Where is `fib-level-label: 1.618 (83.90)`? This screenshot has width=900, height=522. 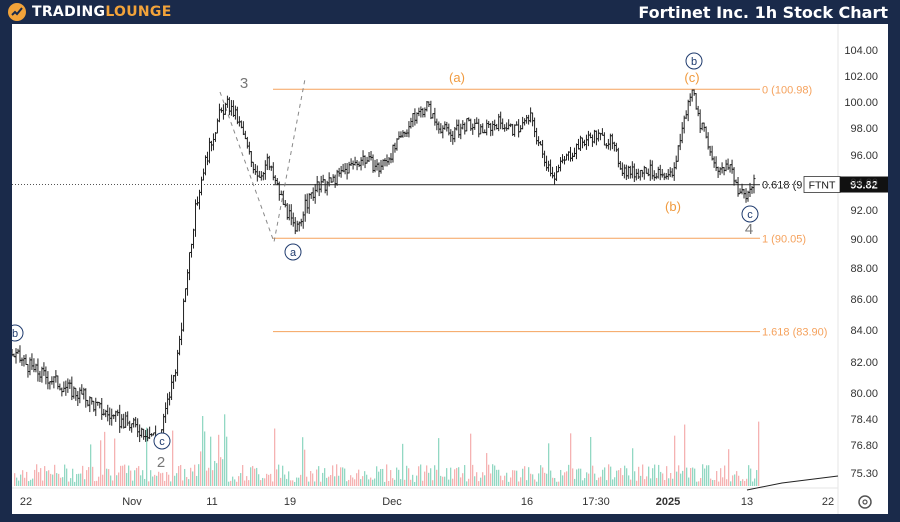
fib-level-label: 1.618 (83.90) is located at coordinates (794, 333).